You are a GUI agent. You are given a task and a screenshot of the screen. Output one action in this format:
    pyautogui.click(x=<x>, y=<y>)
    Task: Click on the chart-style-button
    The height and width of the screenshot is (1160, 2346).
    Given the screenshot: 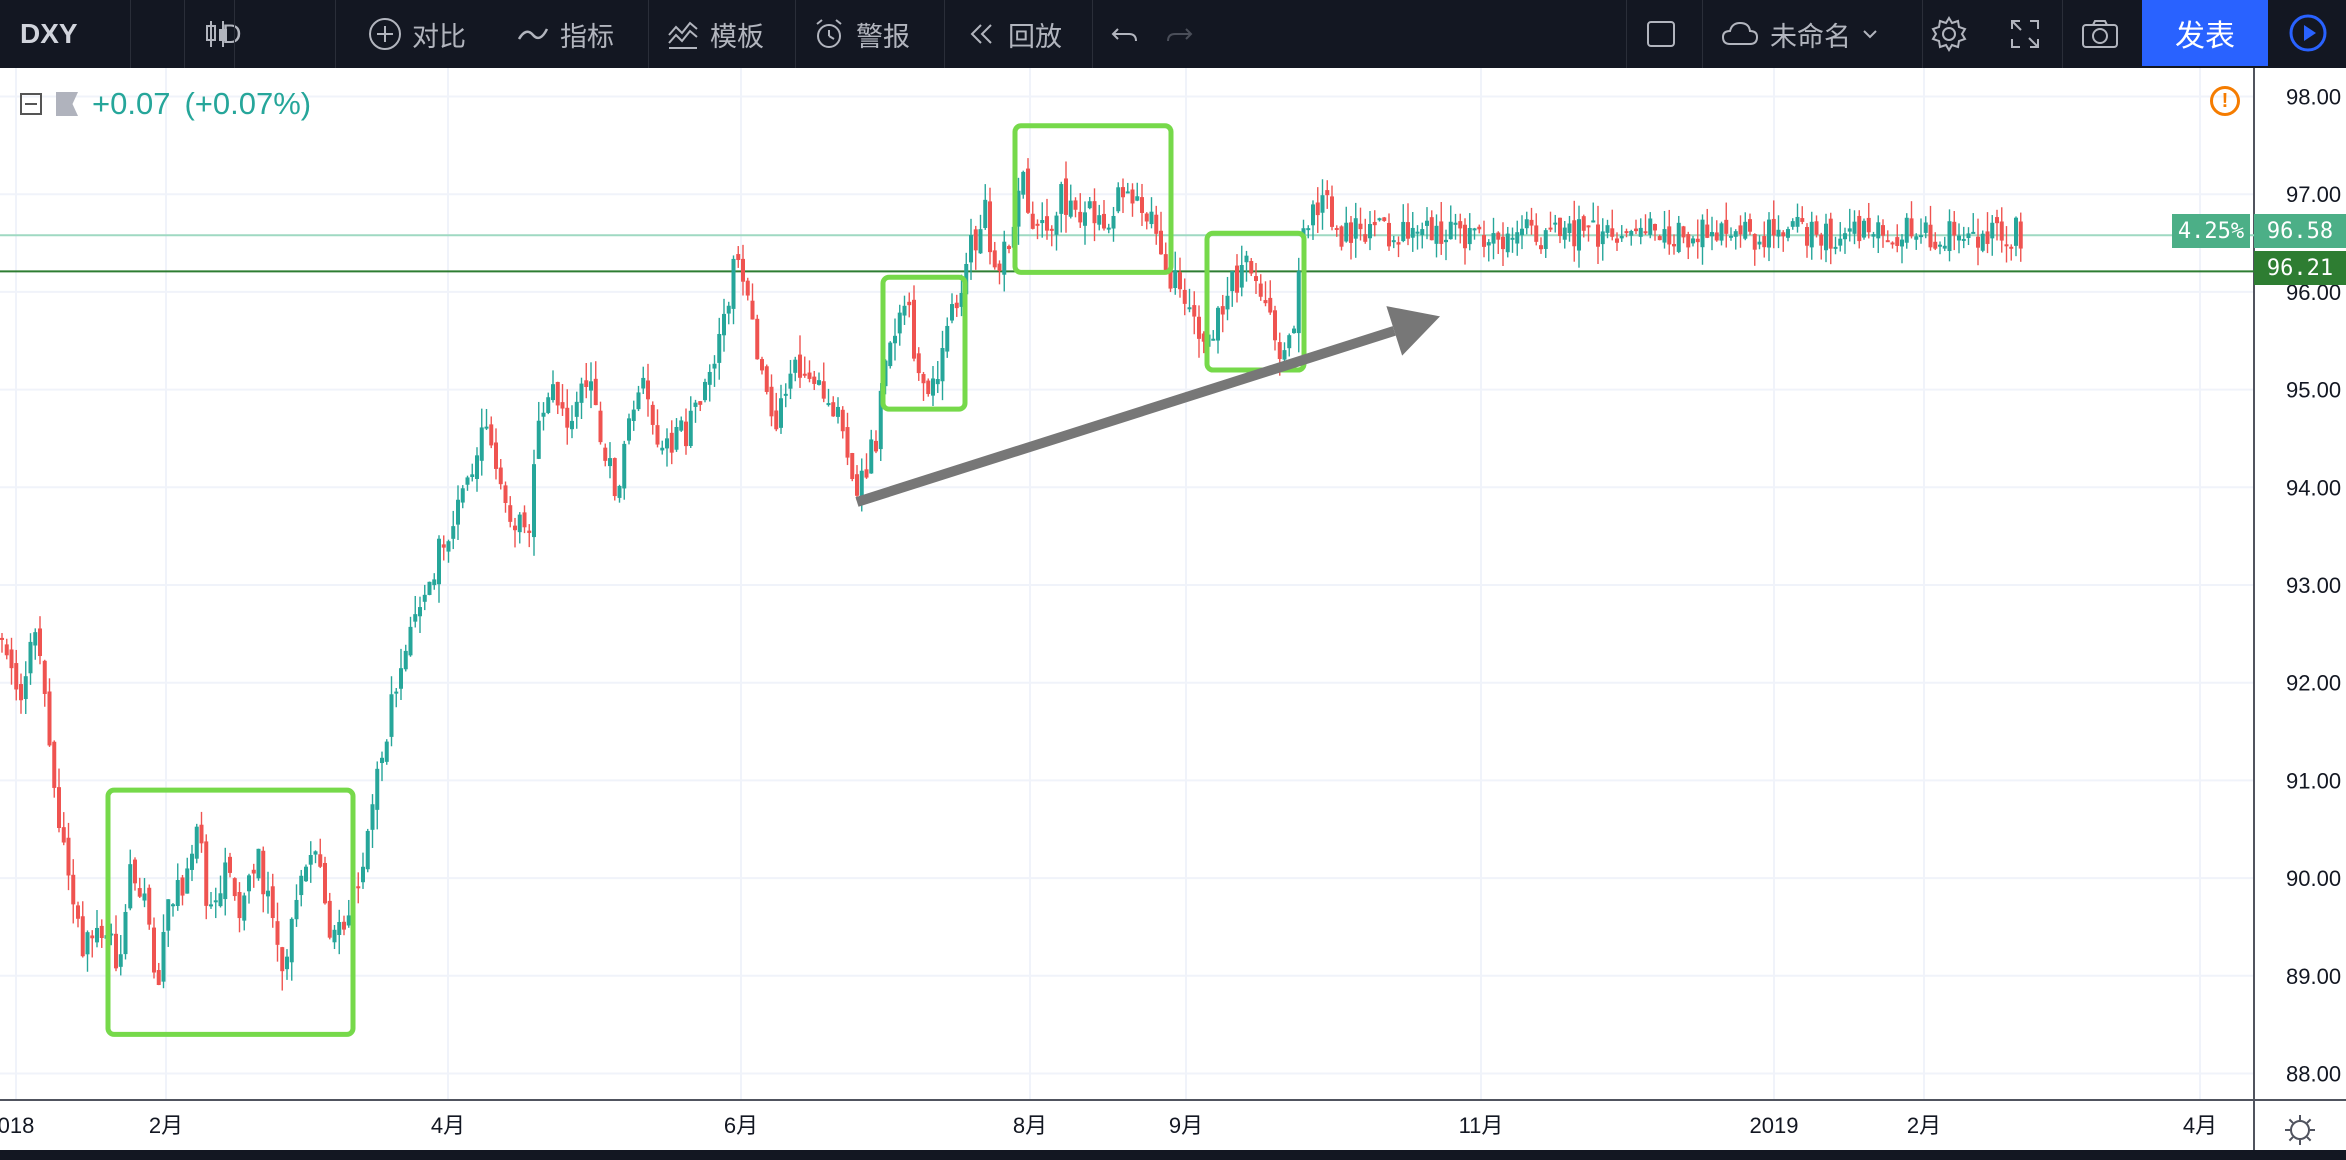 What is the action you would take?
    pyautogui.click(x=217, y=34)
    